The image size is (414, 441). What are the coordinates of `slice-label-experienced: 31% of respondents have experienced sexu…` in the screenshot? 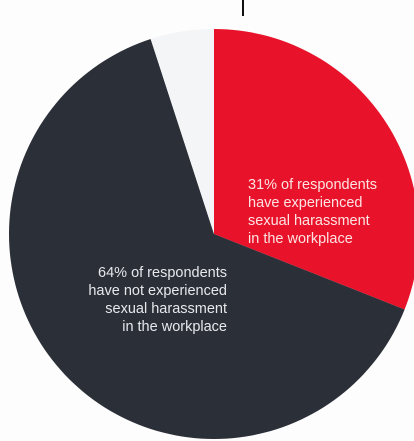 It's located at (312, 212).